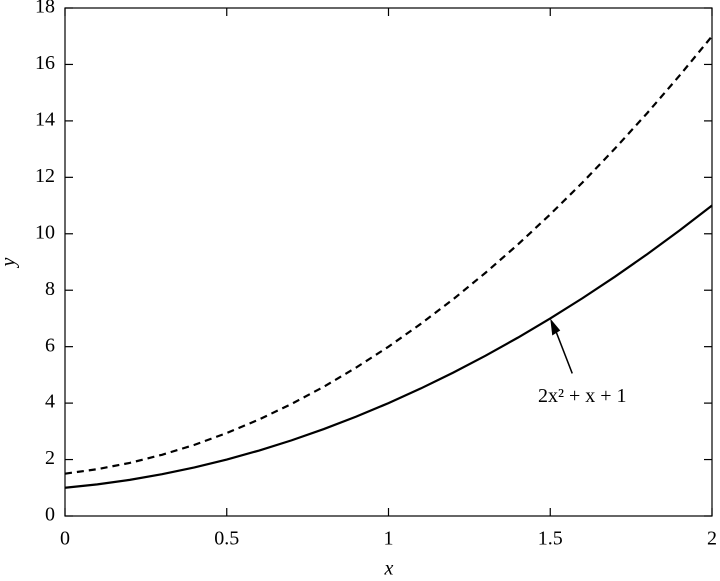 The width and height of the screenshot is (720, 581). I want to click on y-tick-label: 2, so click(50, 458).